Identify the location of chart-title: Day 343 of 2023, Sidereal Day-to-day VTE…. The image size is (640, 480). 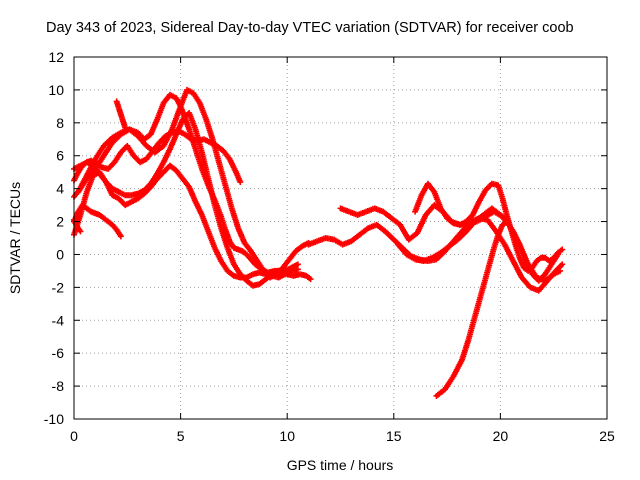
(310, 28).